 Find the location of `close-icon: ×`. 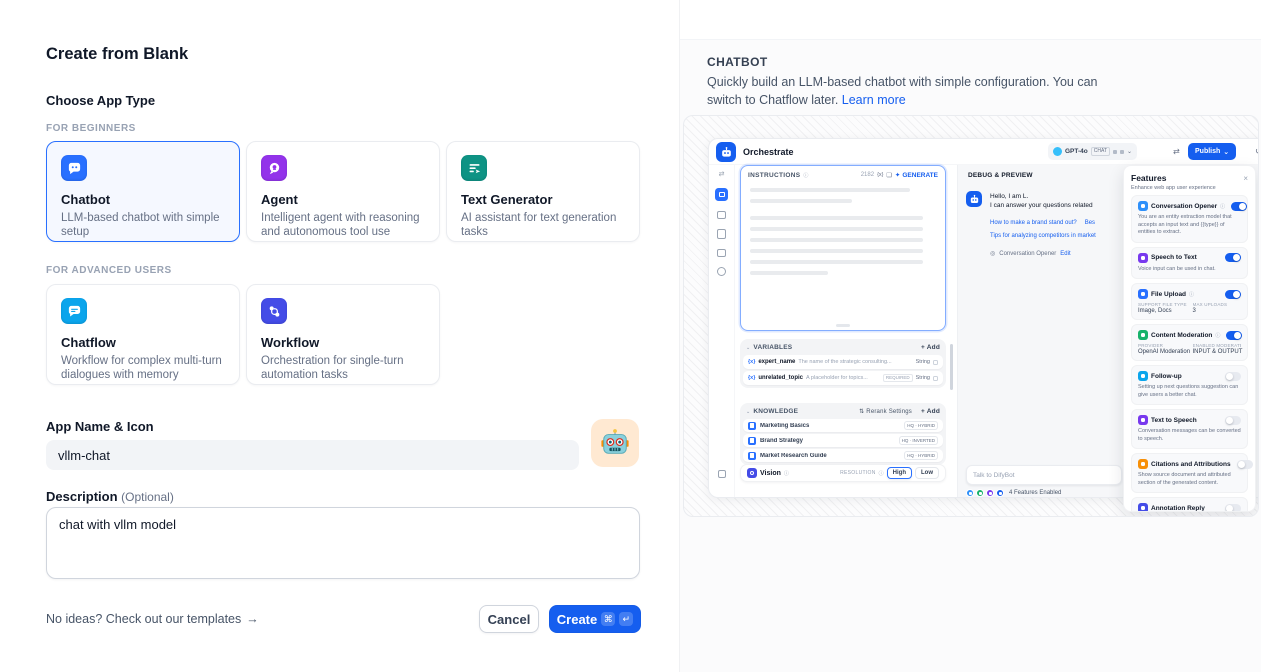

close-icon: × is located at coordinates (1245, 178).